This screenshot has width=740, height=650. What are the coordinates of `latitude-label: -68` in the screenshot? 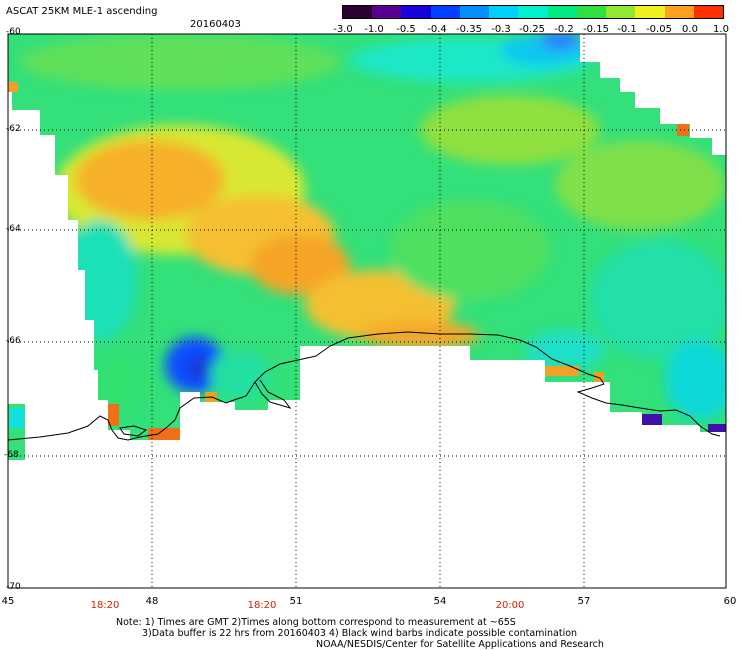 It's located at (11, 455).